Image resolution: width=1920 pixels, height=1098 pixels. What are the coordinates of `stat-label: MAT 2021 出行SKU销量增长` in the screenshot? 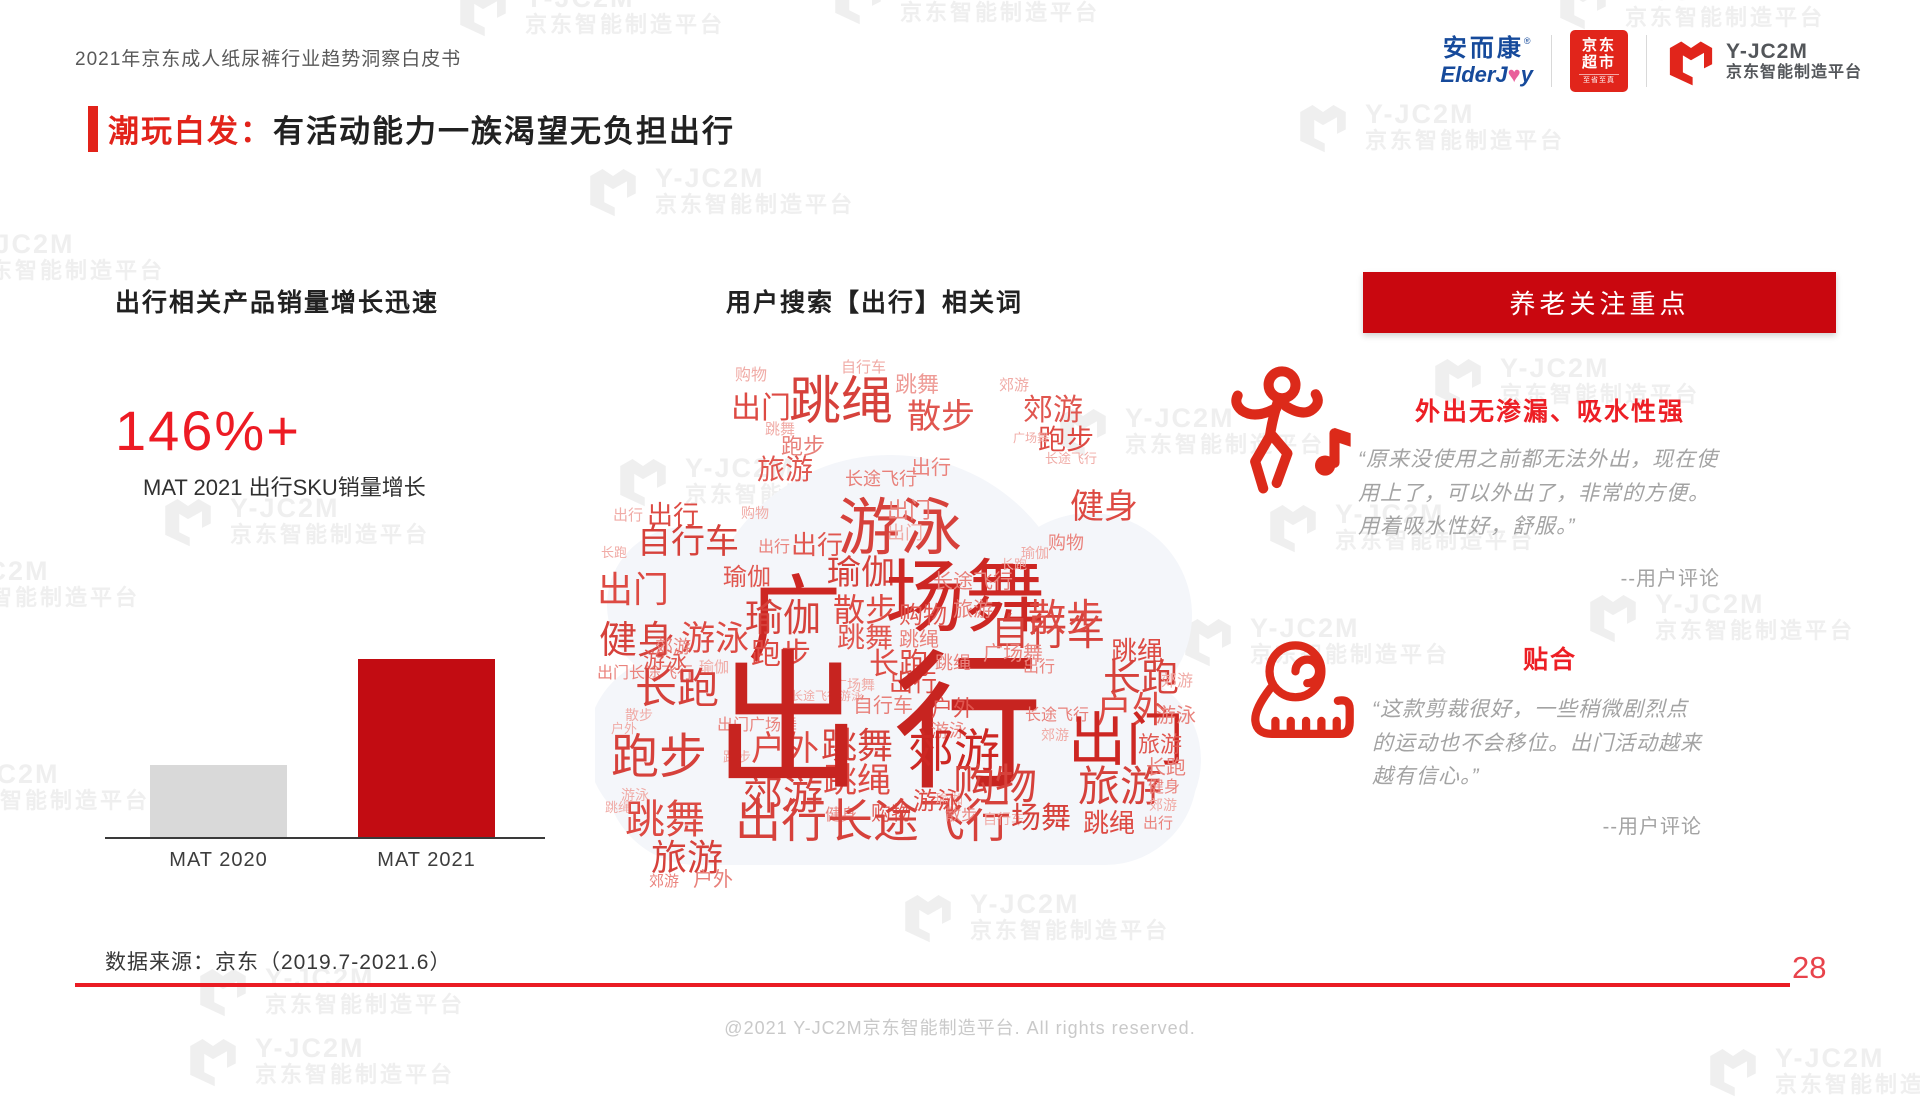 It's located at (284, 487).